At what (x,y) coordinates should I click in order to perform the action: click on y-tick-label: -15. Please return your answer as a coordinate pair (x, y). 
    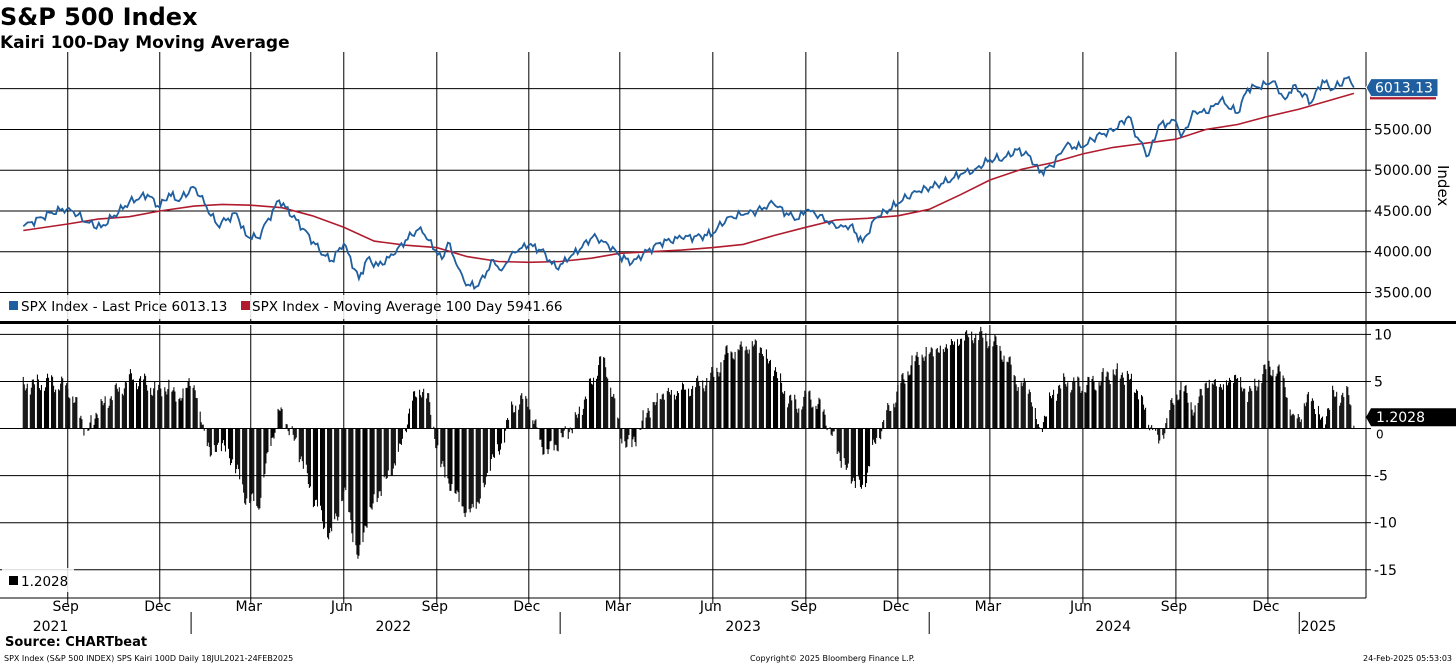
    Looking at the image, I should click on (1385, 571).